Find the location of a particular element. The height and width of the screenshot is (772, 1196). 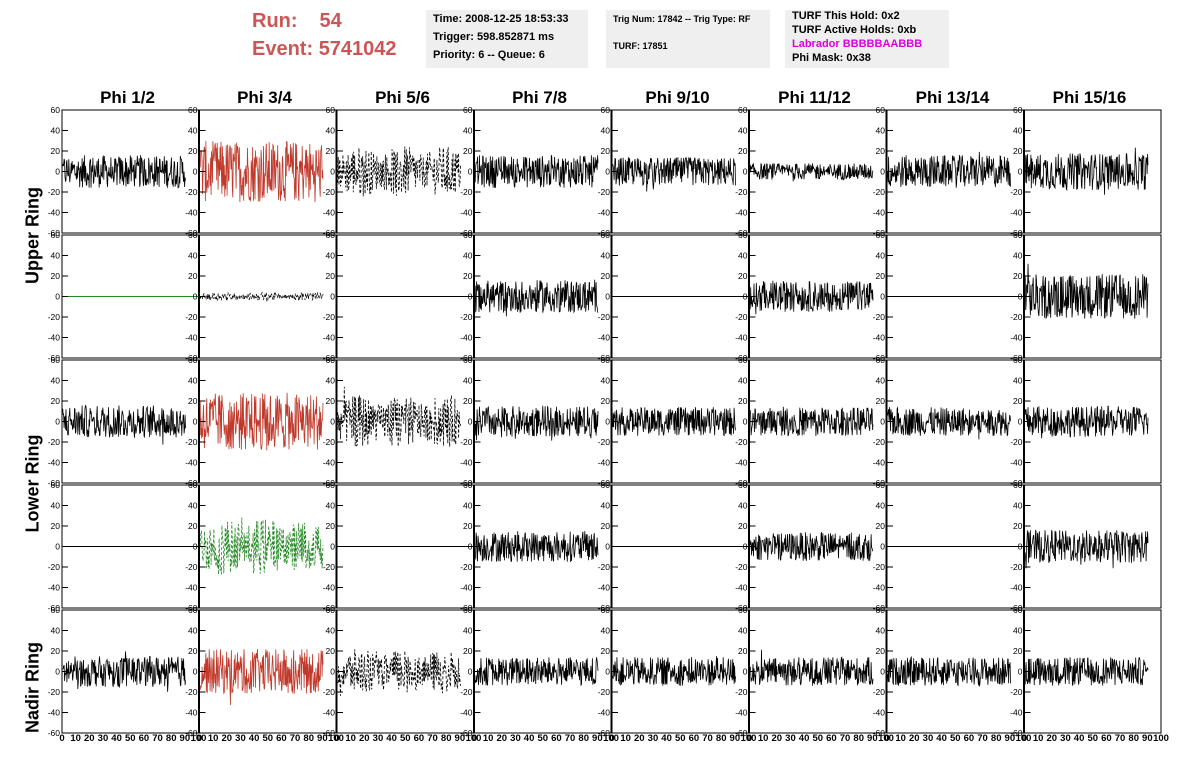

column-header-phi-1-2: Phi 1/2 is located at coordinates (127, 97).